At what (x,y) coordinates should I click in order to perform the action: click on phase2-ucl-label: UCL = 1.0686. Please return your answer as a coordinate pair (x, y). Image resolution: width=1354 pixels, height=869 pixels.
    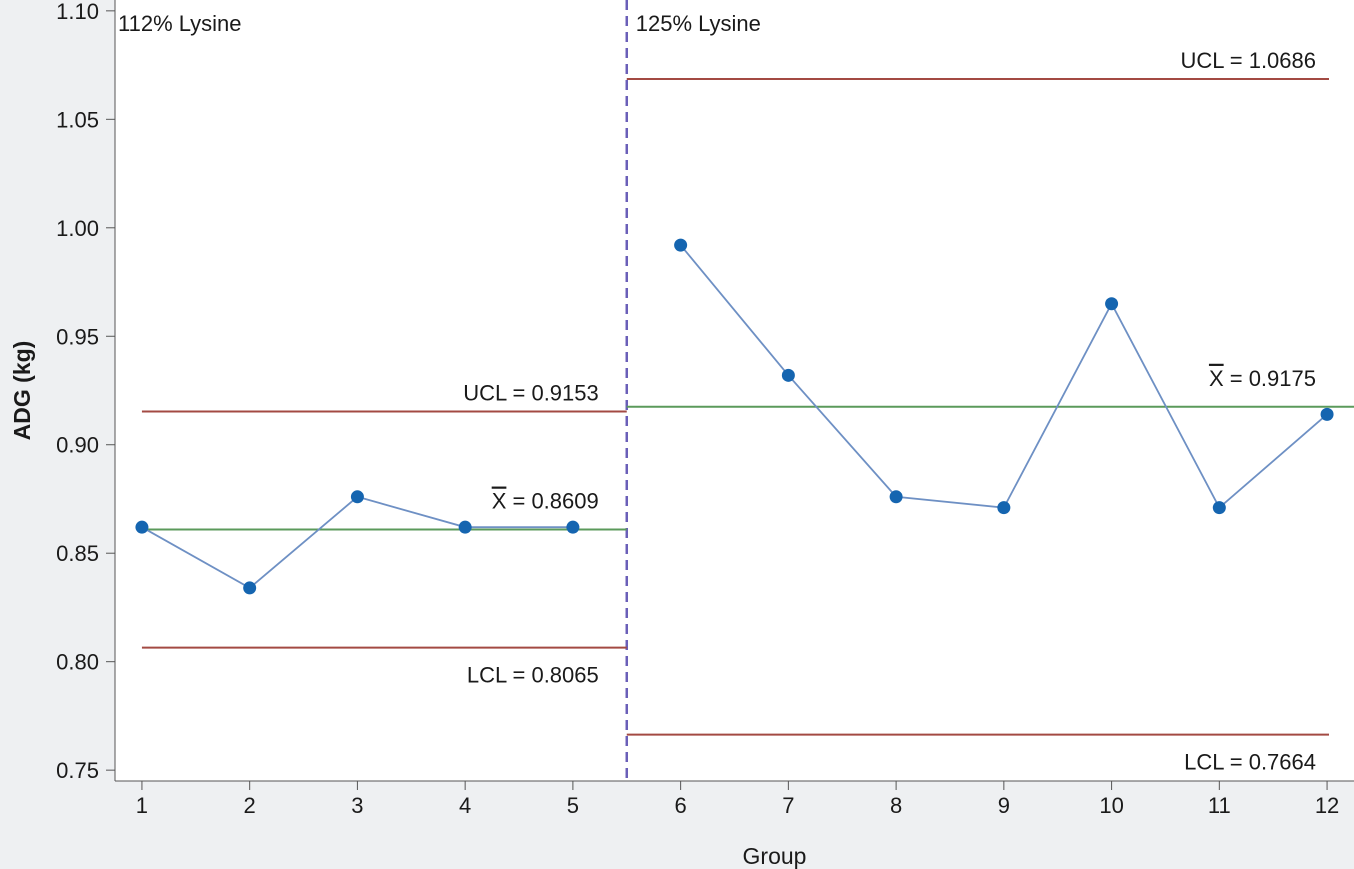
    Looking at the image, I should click on (1248, 60).